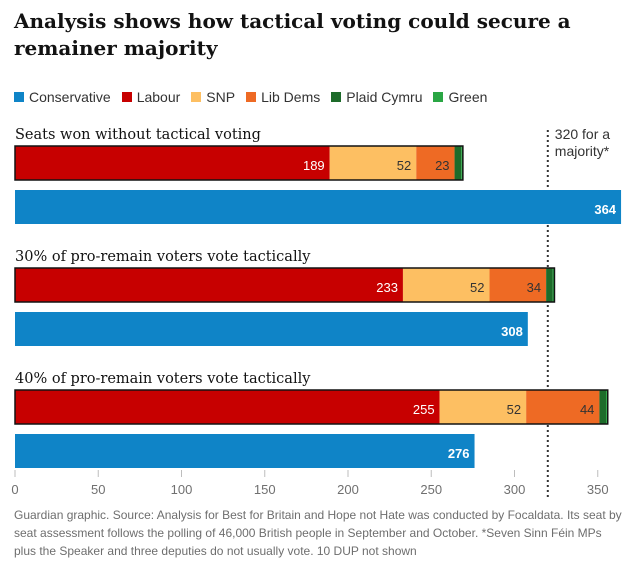 This screenshot has height=579, width=644. I want to click on bar-value-label: 308, so click(512, 331).